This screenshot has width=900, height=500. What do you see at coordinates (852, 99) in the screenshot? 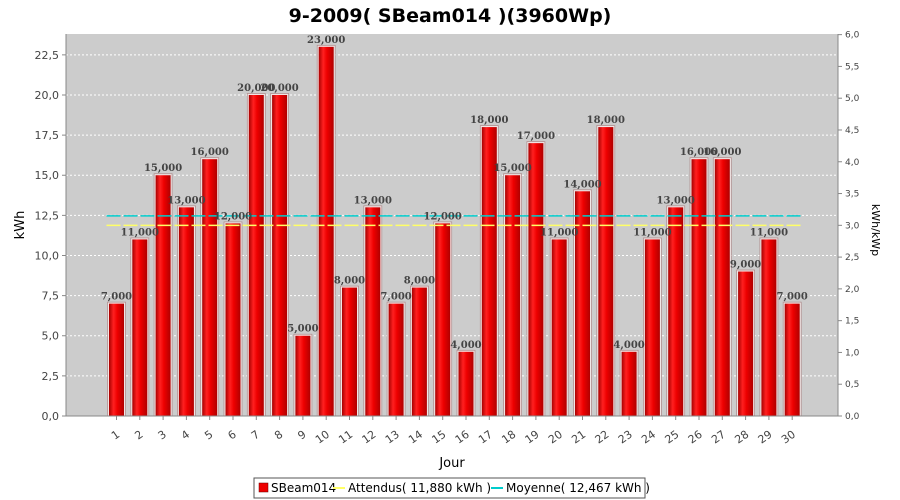
I see `y-right-tick-label: 5,0` at bounding box center [852, 99].